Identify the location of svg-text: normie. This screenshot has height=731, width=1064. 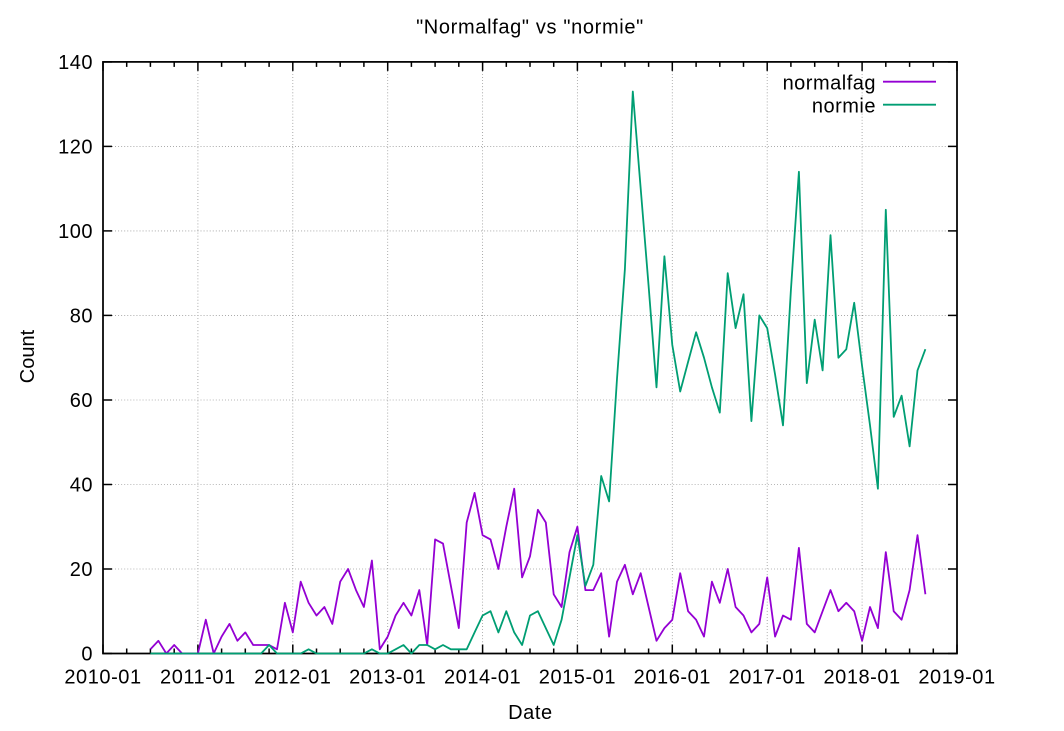
(844, 106).